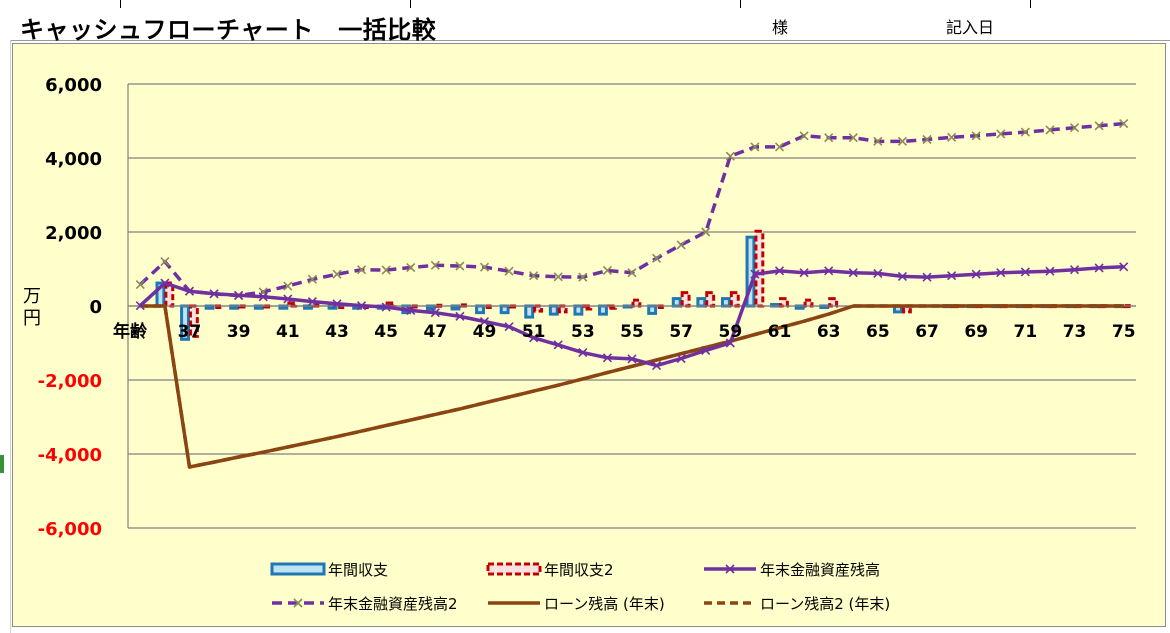 The image size is (1170, 633). Describe the element at coordinates (393, 604) in the screenshot. I see `legend-label: 年末金融資産残高2` at that location.